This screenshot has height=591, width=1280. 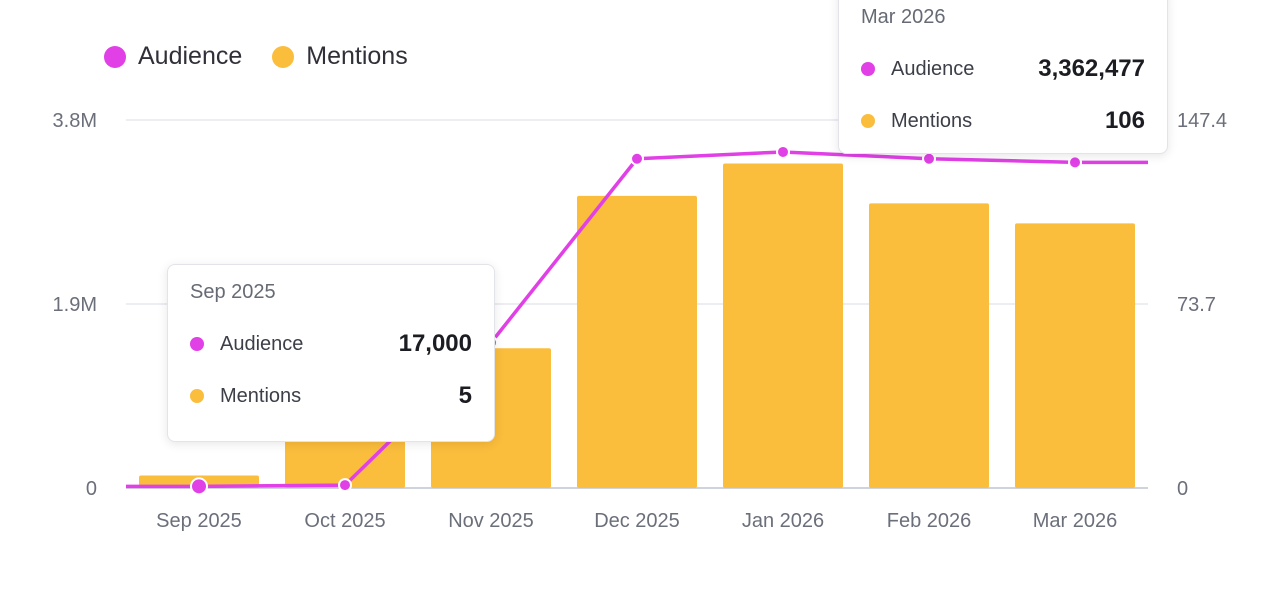 What do you see at coordinates (1003, 121) in the screenshot?
I see `tooltip-row-mentions: Mentions 106` at bounding box center [1003, 121].